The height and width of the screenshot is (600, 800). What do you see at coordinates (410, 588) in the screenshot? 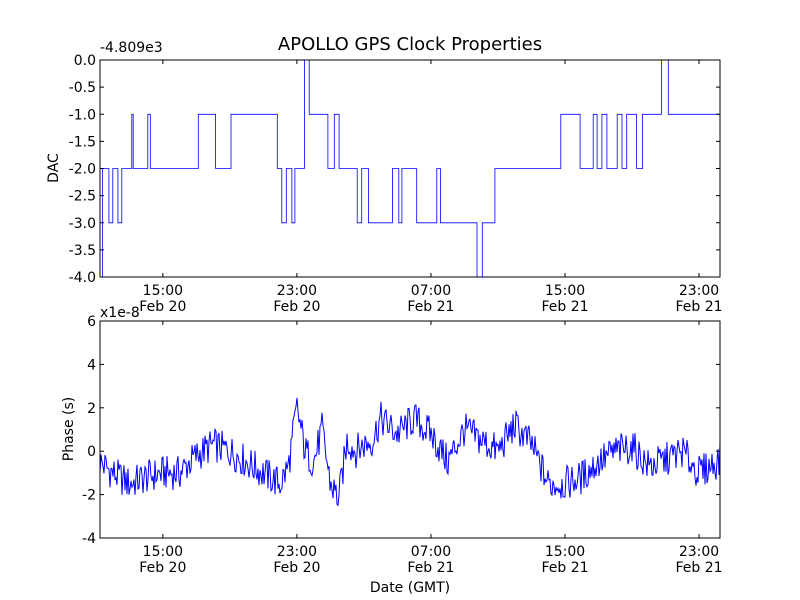
I see `x-axis-label: Date (GMT)` at bounding box center [410, 588].